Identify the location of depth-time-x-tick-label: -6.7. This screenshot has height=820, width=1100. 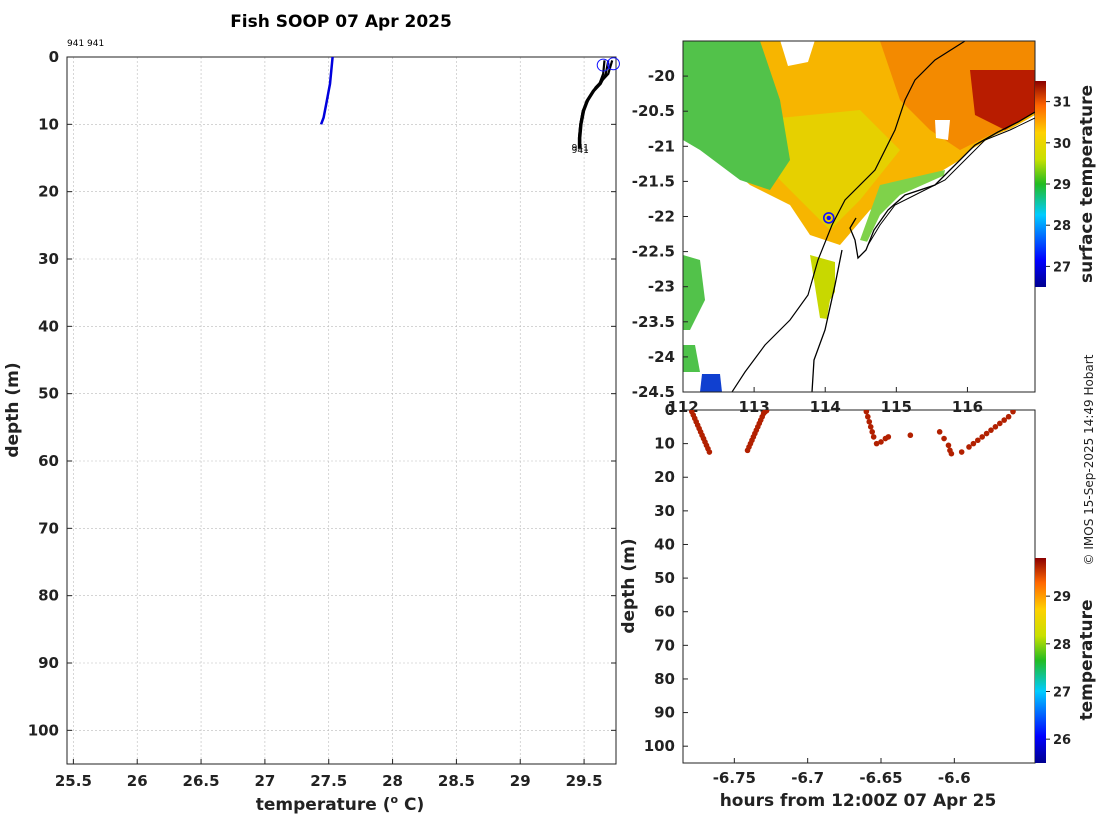
(807, 778).